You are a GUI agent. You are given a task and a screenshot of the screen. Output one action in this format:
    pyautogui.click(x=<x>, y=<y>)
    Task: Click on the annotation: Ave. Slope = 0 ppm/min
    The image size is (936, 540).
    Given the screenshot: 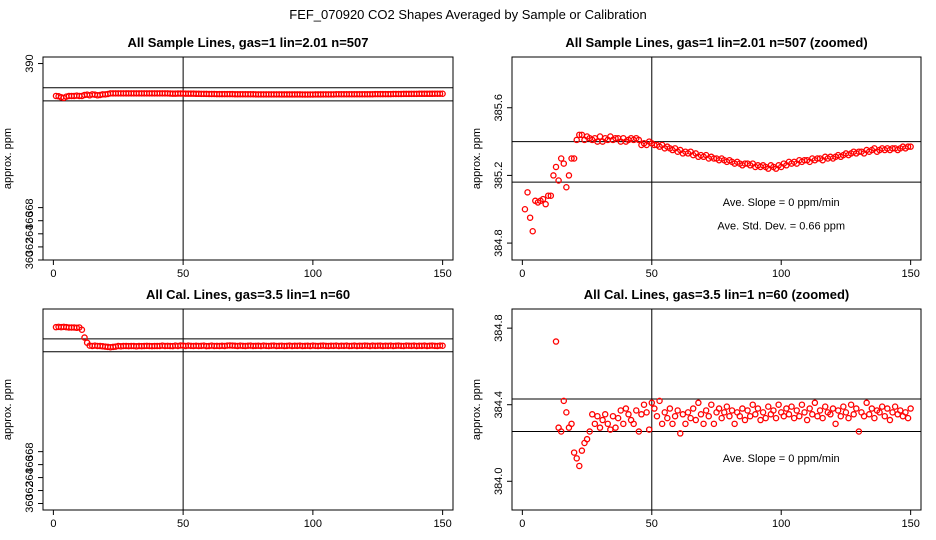 What is the action you would take?
    pyautogui.click(x=781, y=203)
    